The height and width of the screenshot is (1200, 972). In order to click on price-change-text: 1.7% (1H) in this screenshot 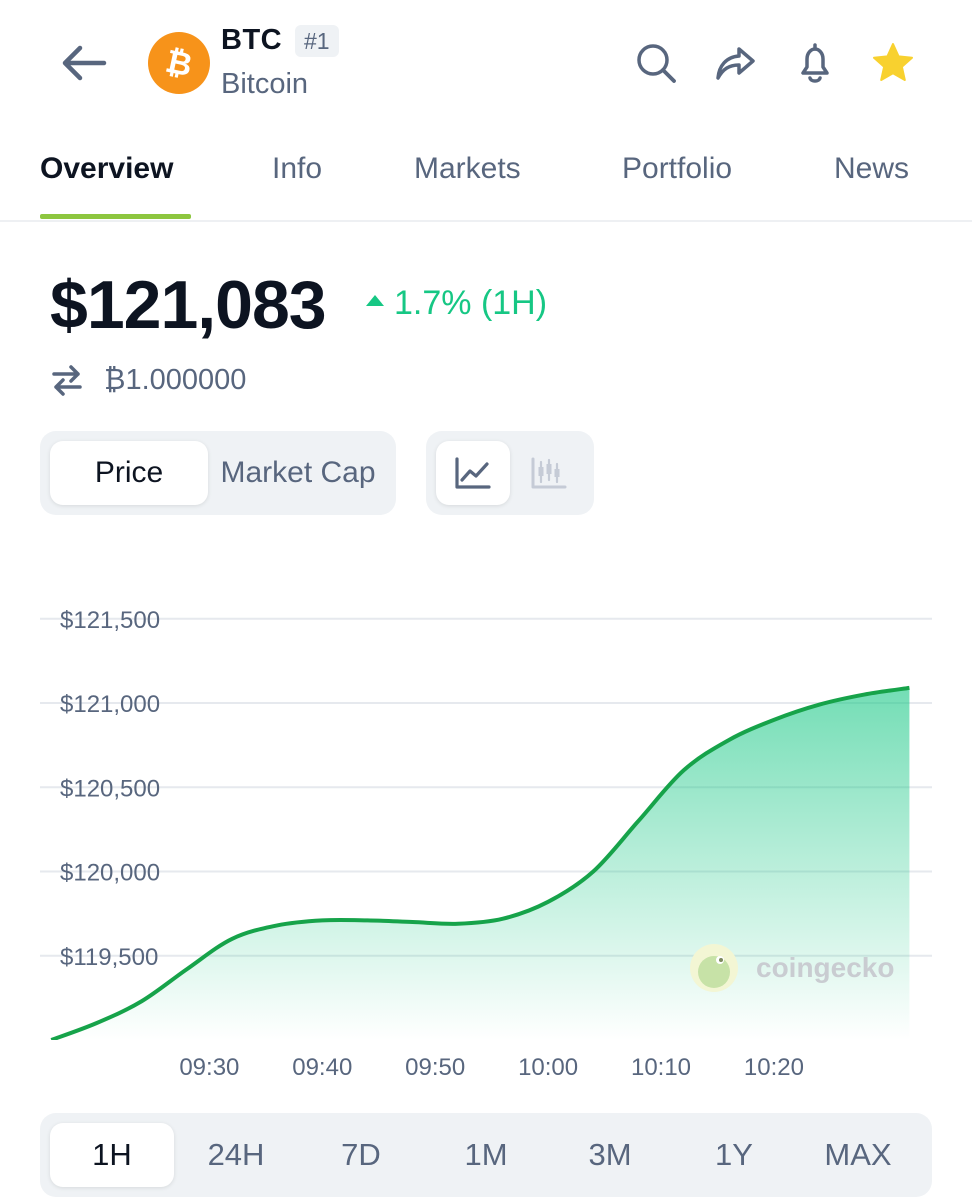, I will do `click(471, 303)`.